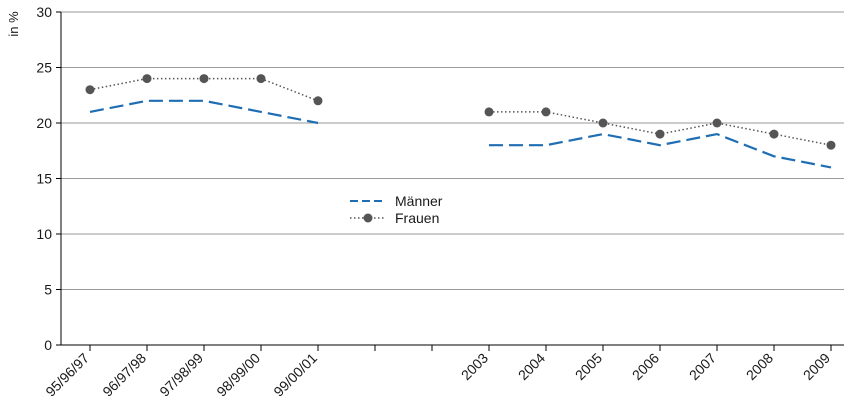  I want to click on y-tick-label: 30, so click(44, 12).